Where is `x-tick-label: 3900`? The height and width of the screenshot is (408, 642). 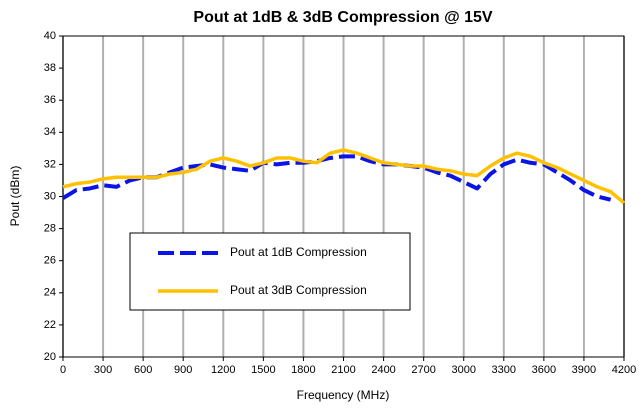 x-tick-label: 3900 is located at coordinates (584, 370).